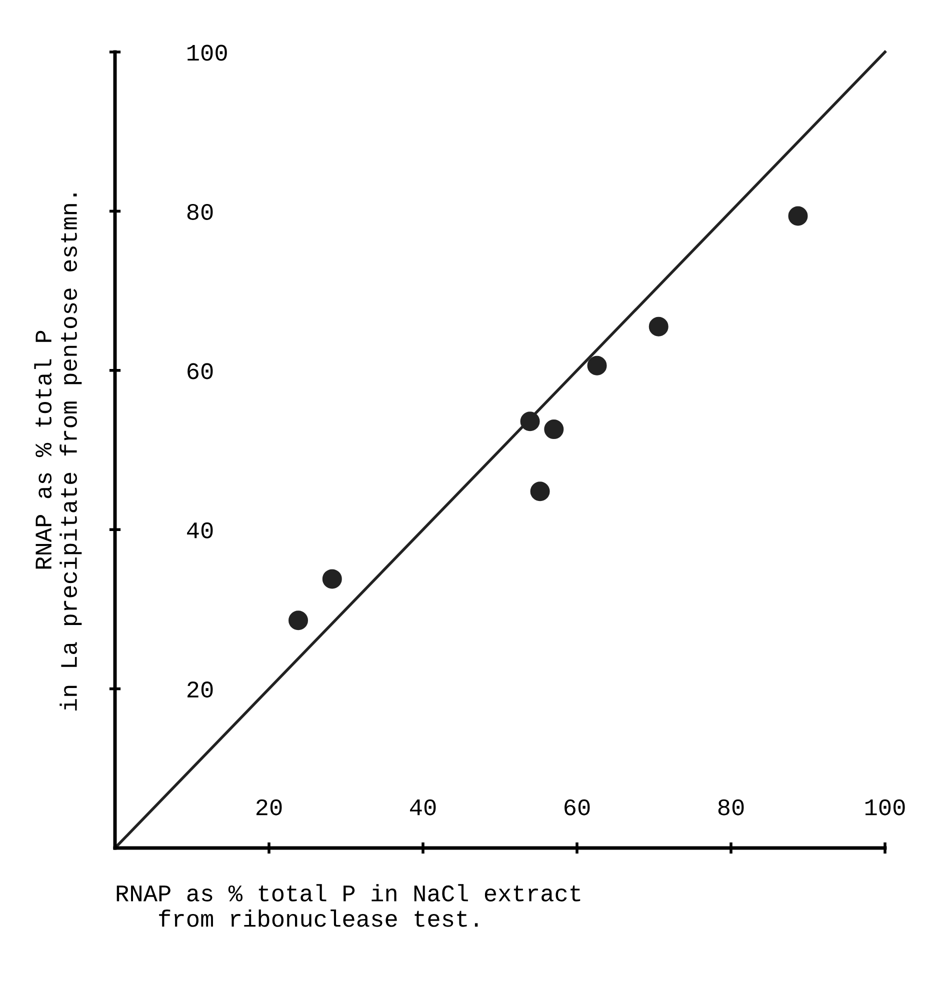  Describe the element at coordinates (200, 371) in the screenshot. I see `y-tick-label: 60` at that location.